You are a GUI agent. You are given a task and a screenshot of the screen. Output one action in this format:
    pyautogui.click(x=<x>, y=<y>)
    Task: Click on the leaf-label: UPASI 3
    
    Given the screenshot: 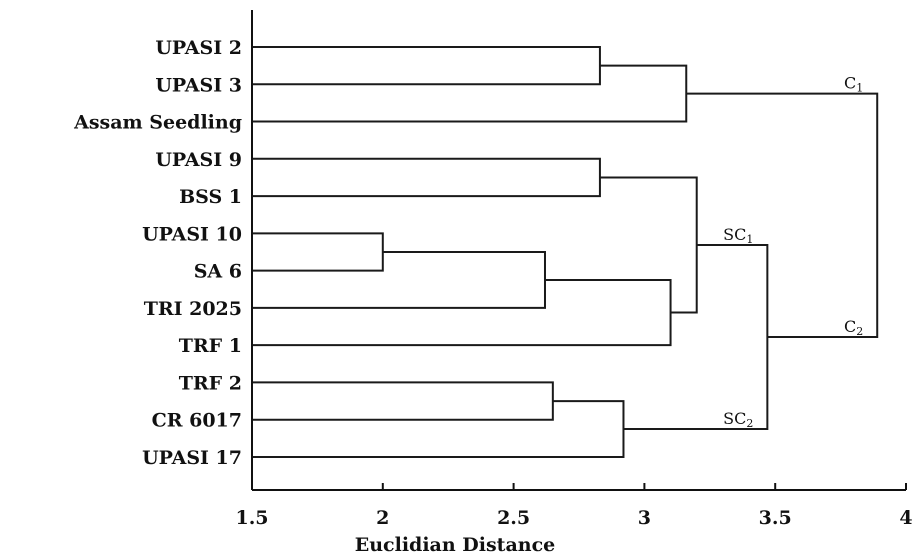 What is the action you would take?
    pyautogui.click(x=198, y=85)
    